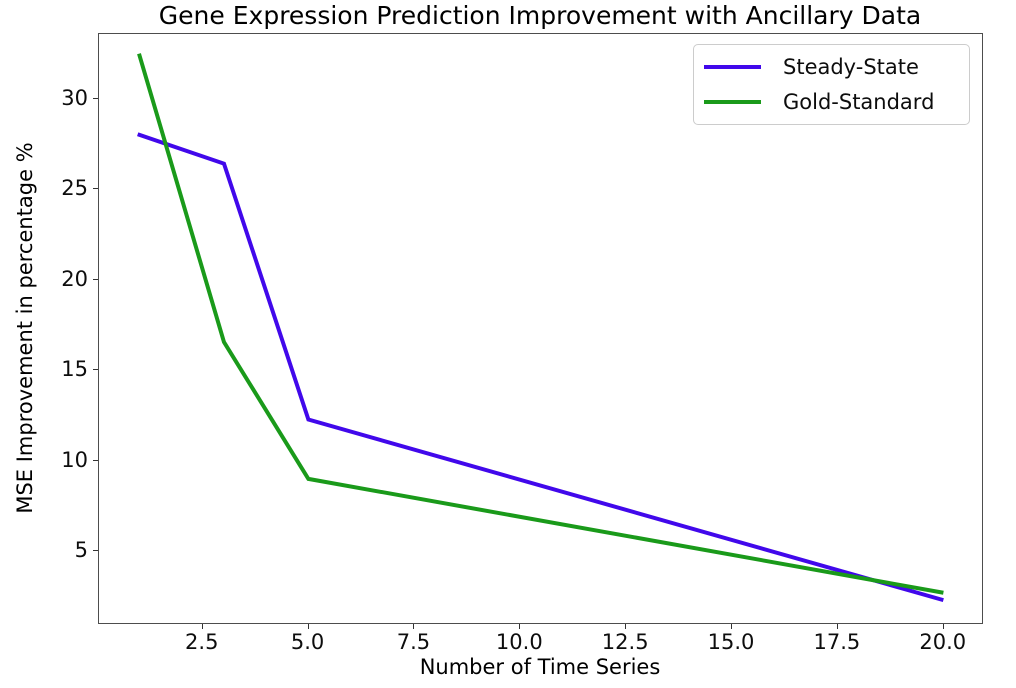 This screenshot has height=688, width=1016. I want to click on x-tick-label: 10.0, so click(519, 642).